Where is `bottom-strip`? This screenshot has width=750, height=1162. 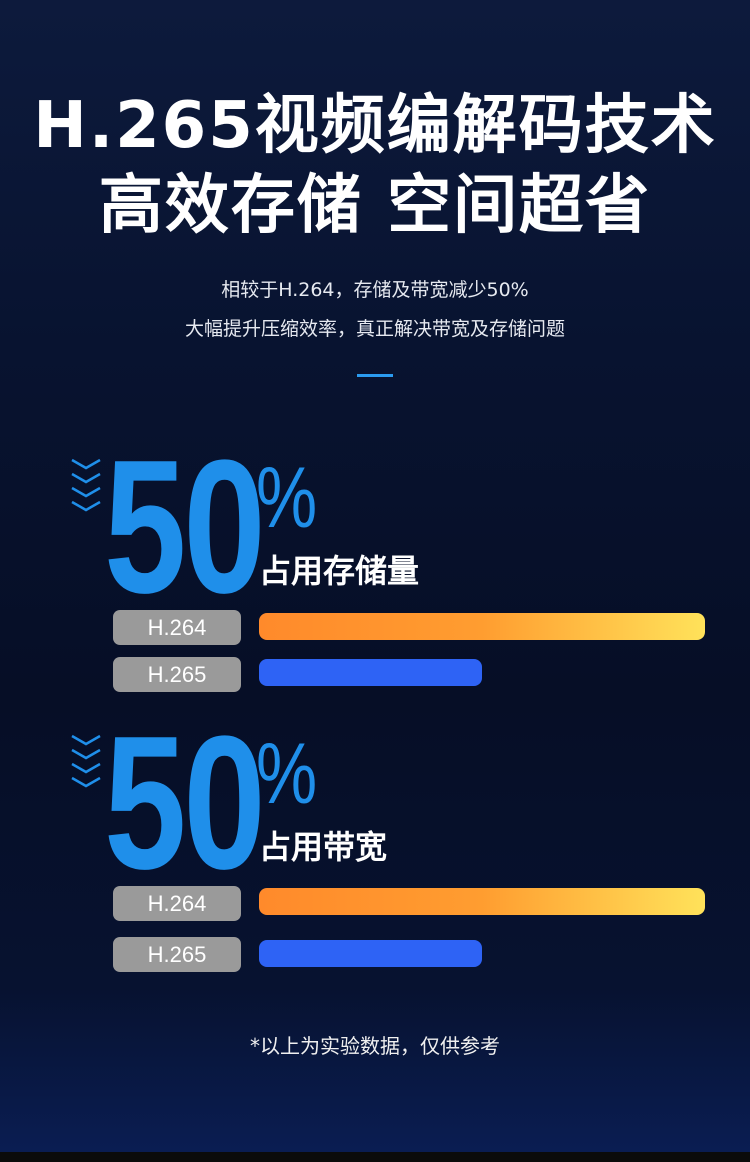
bottom-strip is located at coordinates (375, 1157).